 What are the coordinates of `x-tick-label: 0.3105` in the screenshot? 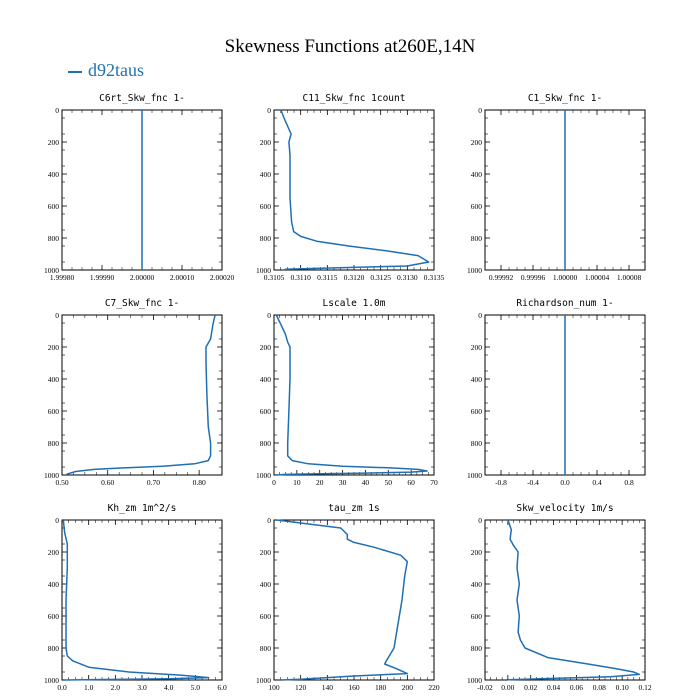 It's located at (274, 277).